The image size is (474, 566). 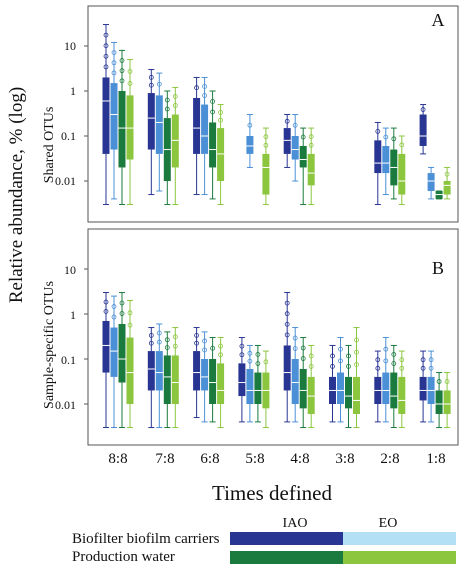 What do you see at coordinates (286, 538) in the screenshot?
I see `legend-swatch-biofilter-iao` at bounding box center [286, 538].